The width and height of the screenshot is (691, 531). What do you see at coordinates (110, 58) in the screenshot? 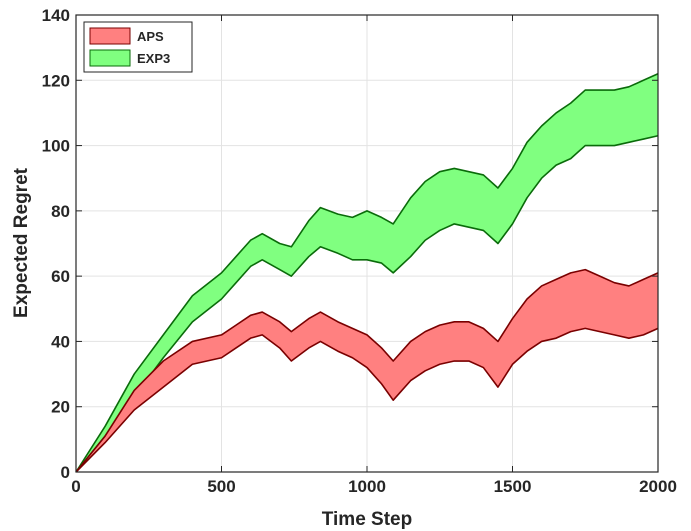
I see `legend-swatch-exp3` at bounding box center [110, 58].